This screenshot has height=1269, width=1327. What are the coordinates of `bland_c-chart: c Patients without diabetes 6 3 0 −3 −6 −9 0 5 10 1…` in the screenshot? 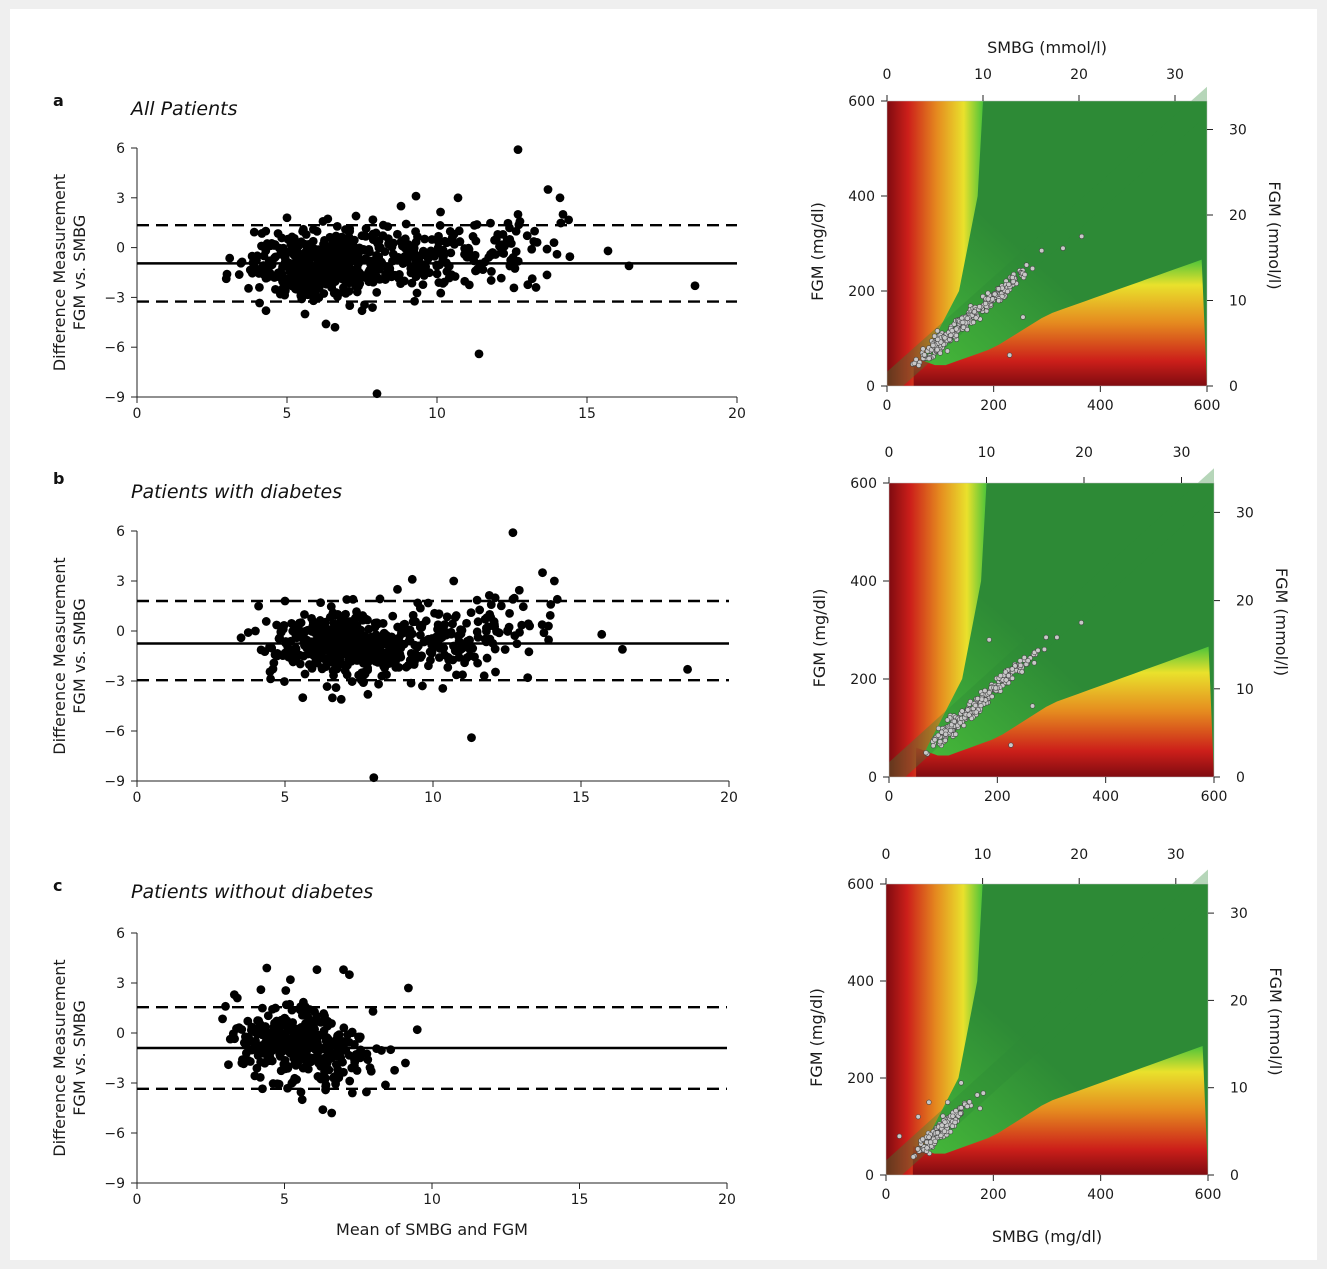 It's located at (393, 1057).